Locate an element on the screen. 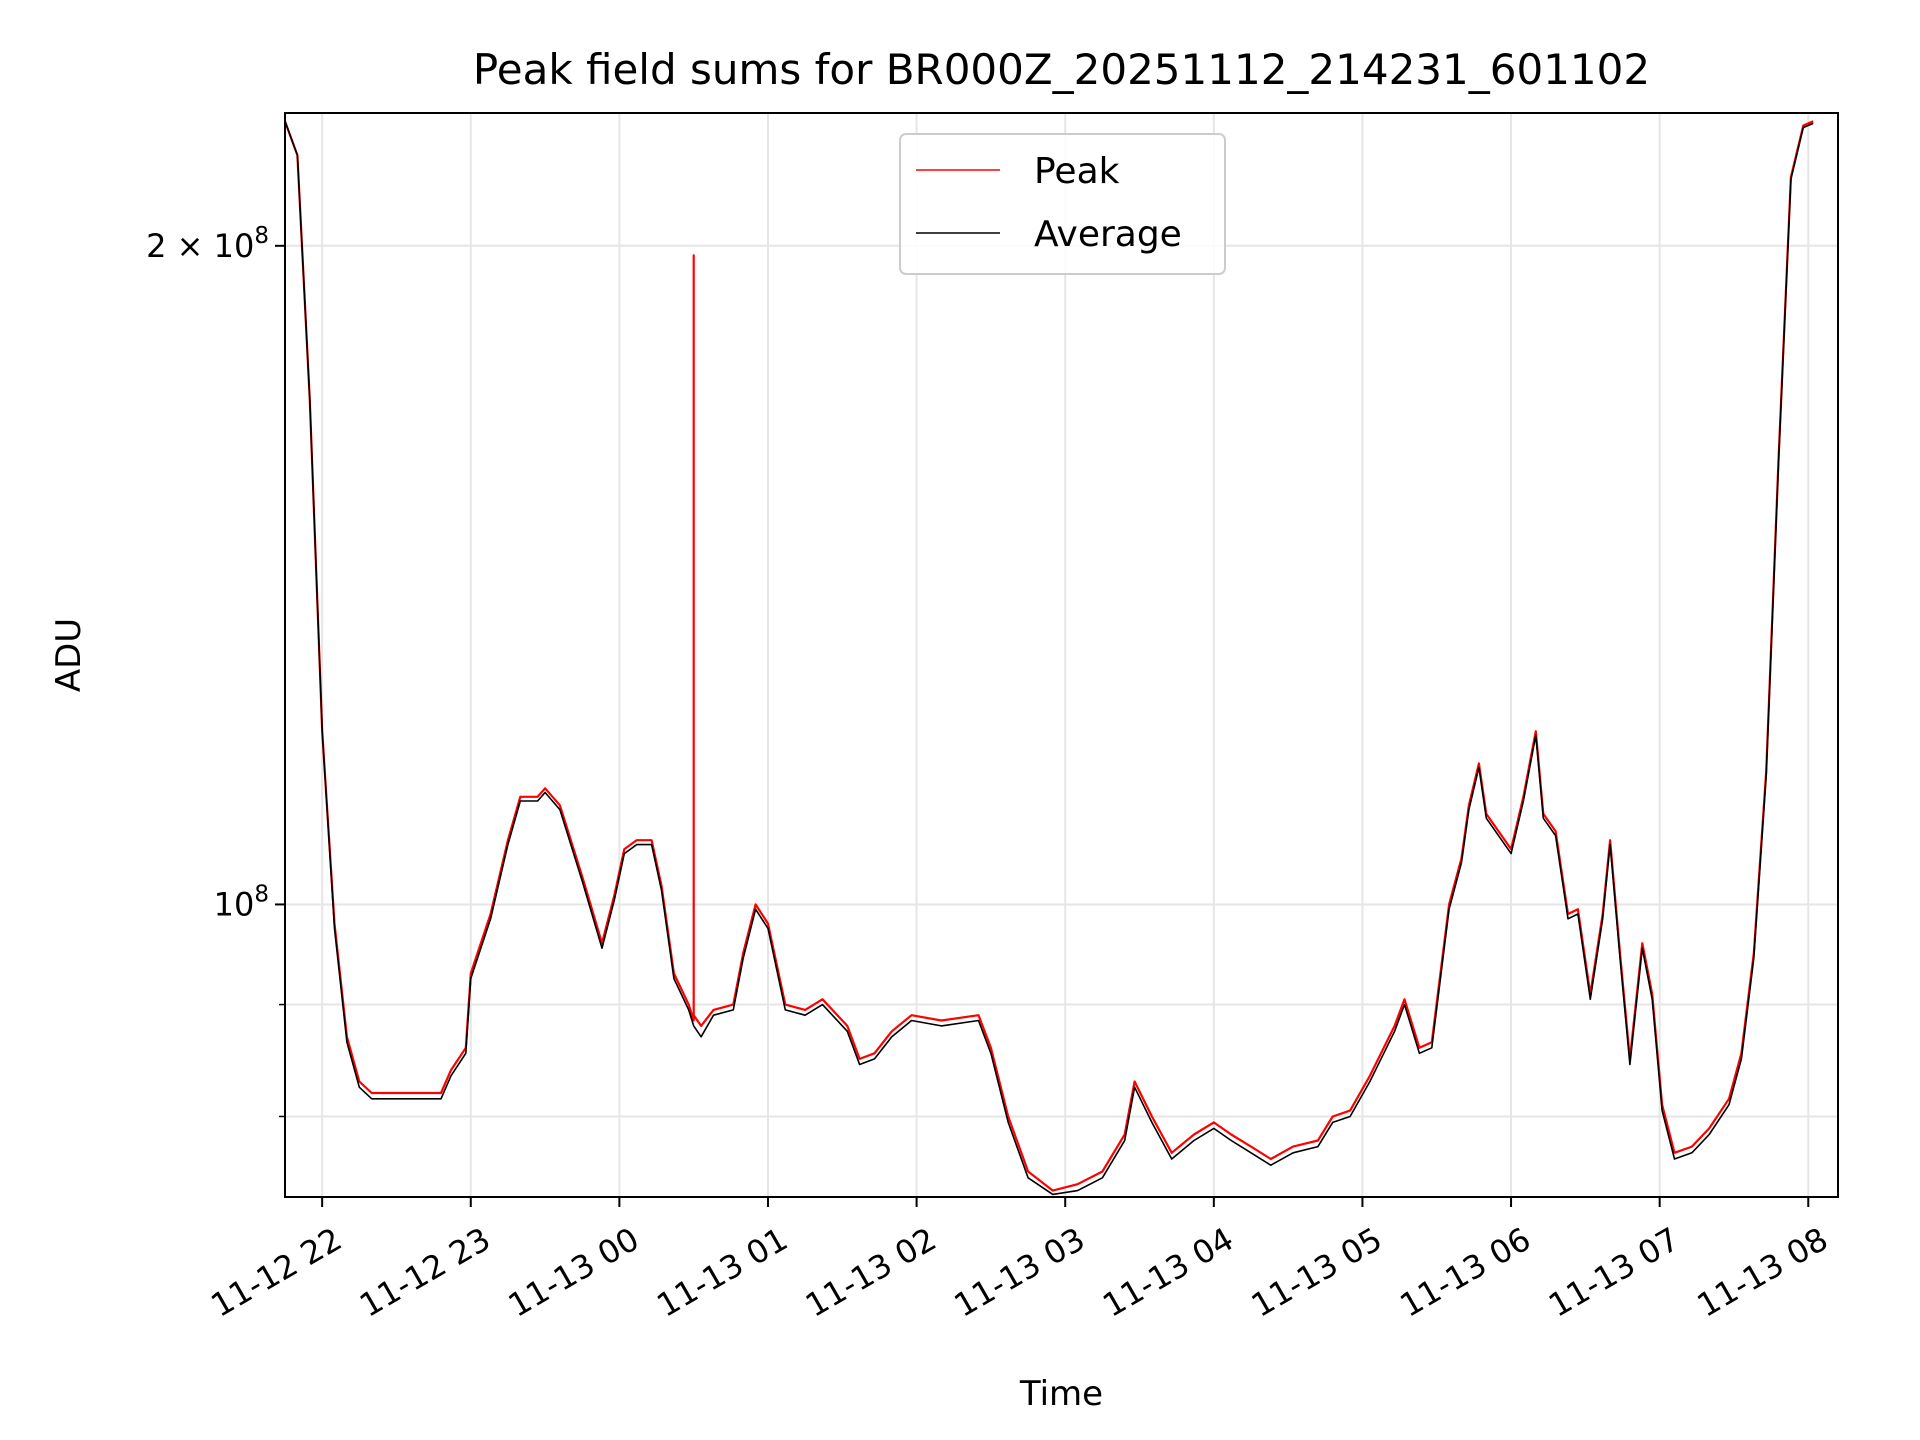  y-tick-label: 108 is located at coordinates (241, 902).